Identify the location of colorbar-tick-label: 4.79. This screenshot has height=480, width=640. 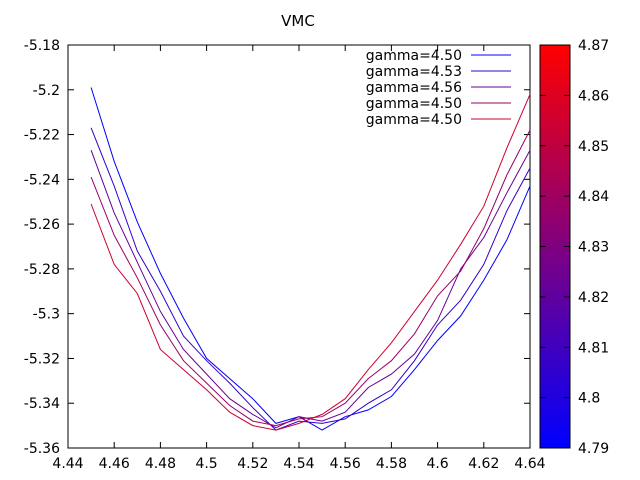
(593, 449).